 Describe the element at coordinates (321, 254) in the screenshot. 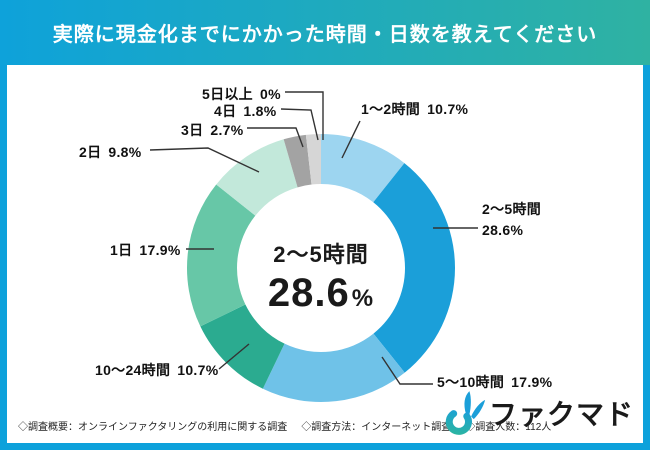

I see `center-label-text: 2〜5時間` at that location.